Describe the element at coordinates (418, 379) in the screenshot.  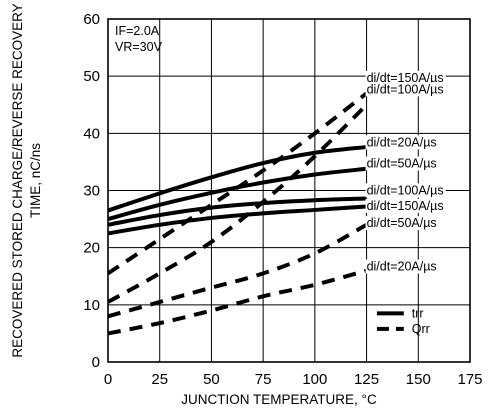
I see `x-tick-label: 150` at that location.